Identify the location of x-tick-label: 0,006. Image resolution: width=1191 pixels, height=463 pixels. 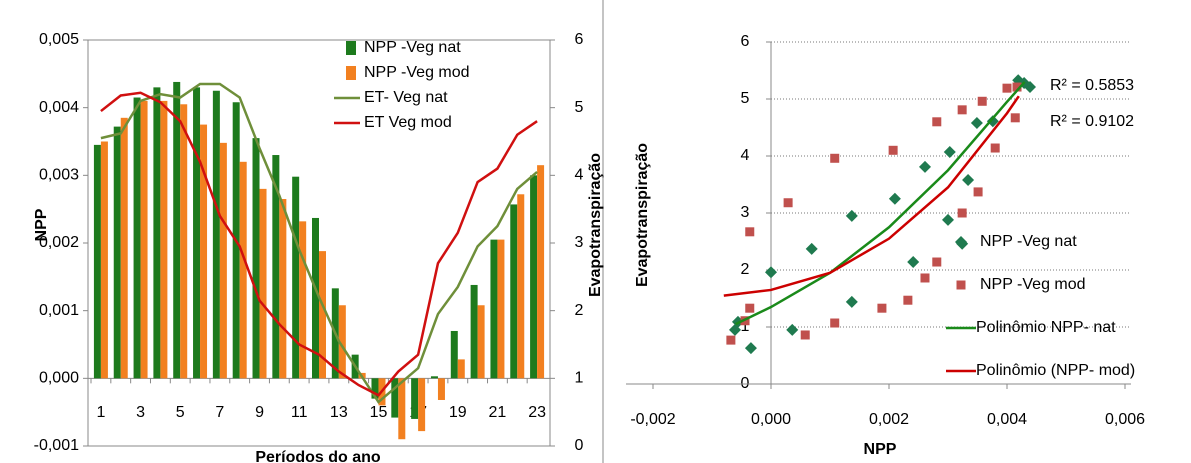
(1125, 419).